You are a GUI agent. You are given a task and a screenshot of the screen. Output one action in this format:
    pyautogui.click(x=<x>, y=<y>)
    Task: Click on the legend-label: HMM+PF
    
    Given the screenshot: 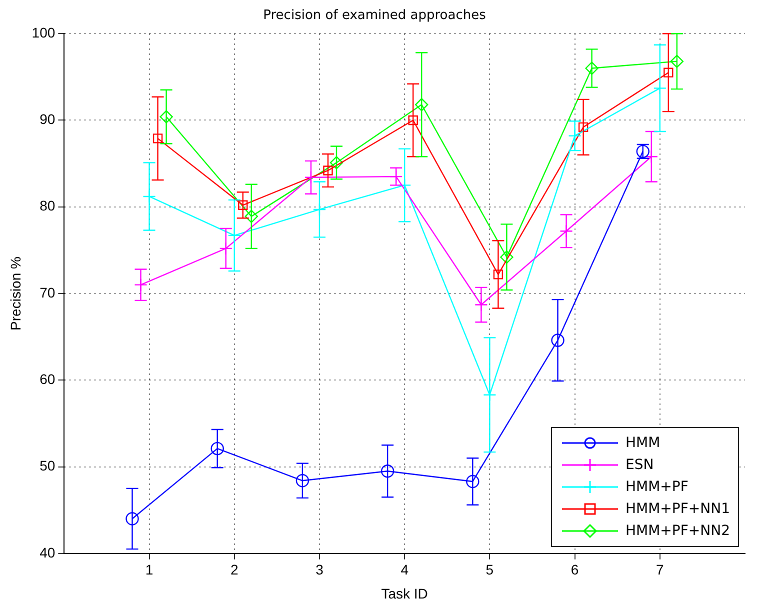 What is the action you would take?
    pyautogui.click(x=657, y=487)
    